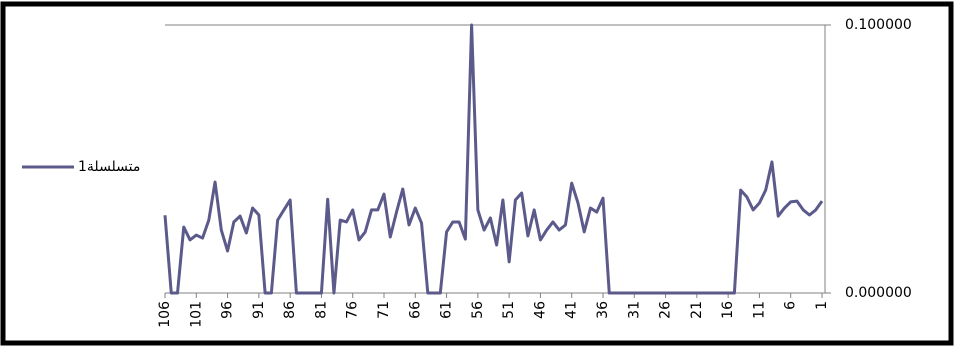 The width and height of the screenshot is (955, 347). Describe the element at coordinates (728, 310) in the screenshot. I see `x-tick-label: 16` at that location.